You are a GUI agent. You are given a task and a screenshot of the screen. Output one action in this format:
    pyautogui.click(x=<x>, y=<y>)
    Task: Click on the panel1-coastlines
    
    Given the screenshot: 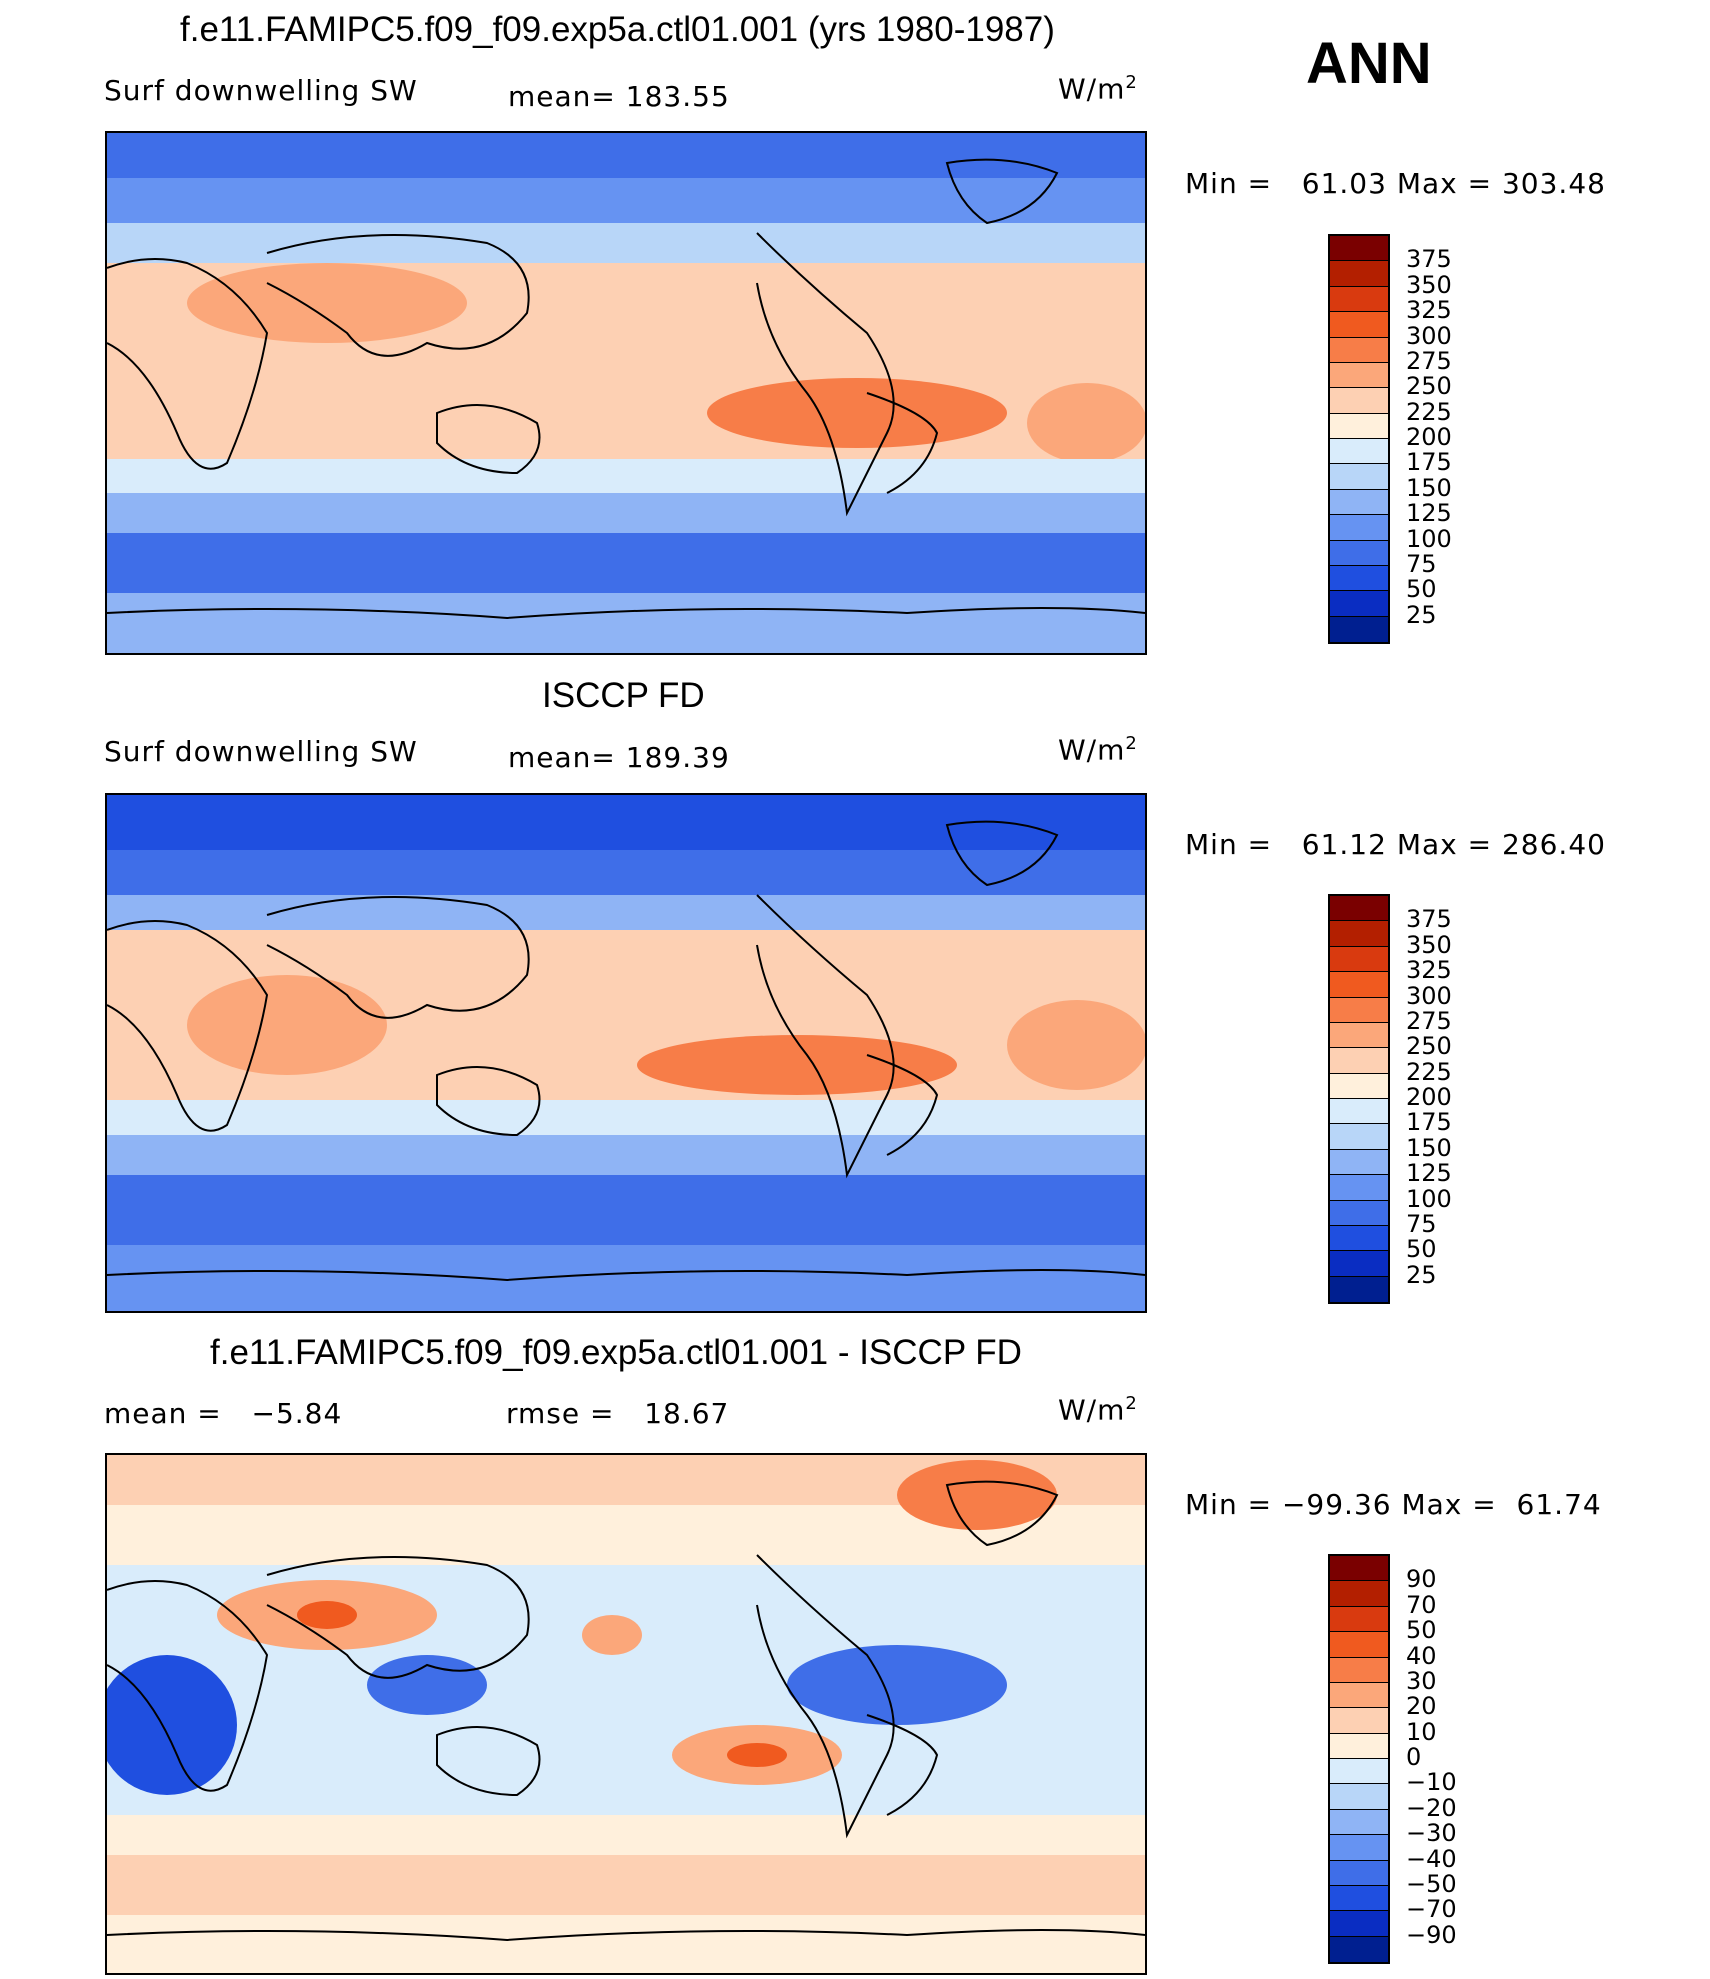 What is the action you would take?
    pyautogui.click(x=626, y=389)
    